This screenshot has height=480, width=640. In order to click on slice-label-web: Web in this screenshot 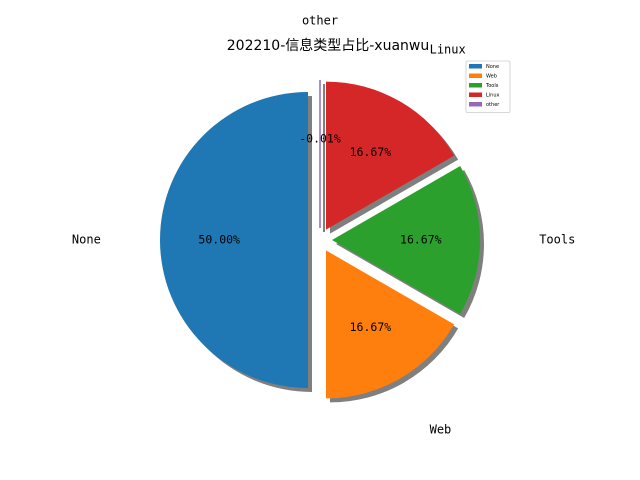, I will do `click(441, 429)`.